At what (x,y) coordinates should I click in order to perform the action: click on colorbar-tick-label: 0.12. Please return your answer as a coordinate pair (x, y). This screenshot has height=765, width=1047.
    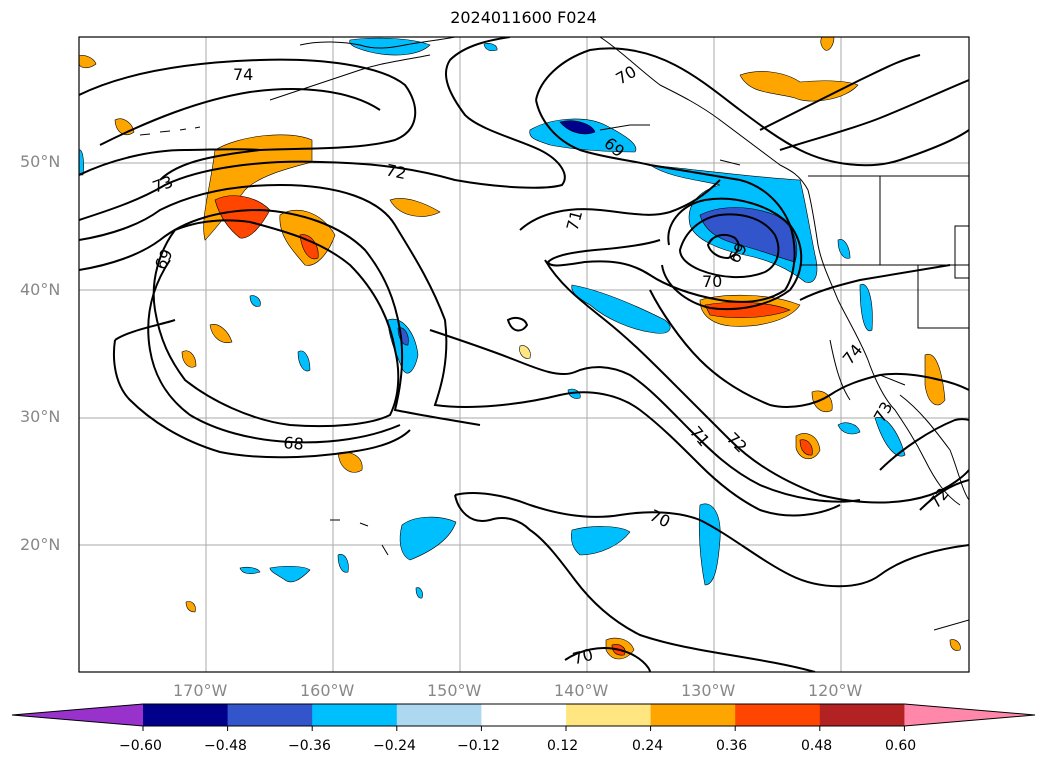
    Looking at the image, I should click on (563, 746).